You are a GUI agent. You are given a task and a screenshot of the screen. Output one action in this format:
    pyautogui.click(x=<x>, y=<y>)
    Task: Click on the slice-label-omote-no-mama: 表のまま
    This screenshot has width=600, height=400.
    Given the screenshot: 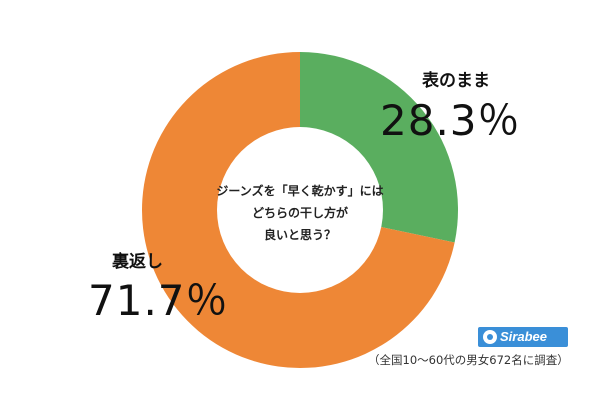 What is the action you would take?
    pyautogui.click(x=456, y=81)
    